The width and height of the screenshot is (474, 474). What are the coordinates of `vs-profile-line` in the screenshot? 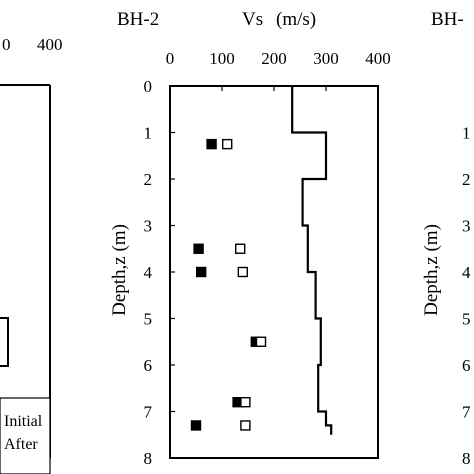 It's located at (312, 260).